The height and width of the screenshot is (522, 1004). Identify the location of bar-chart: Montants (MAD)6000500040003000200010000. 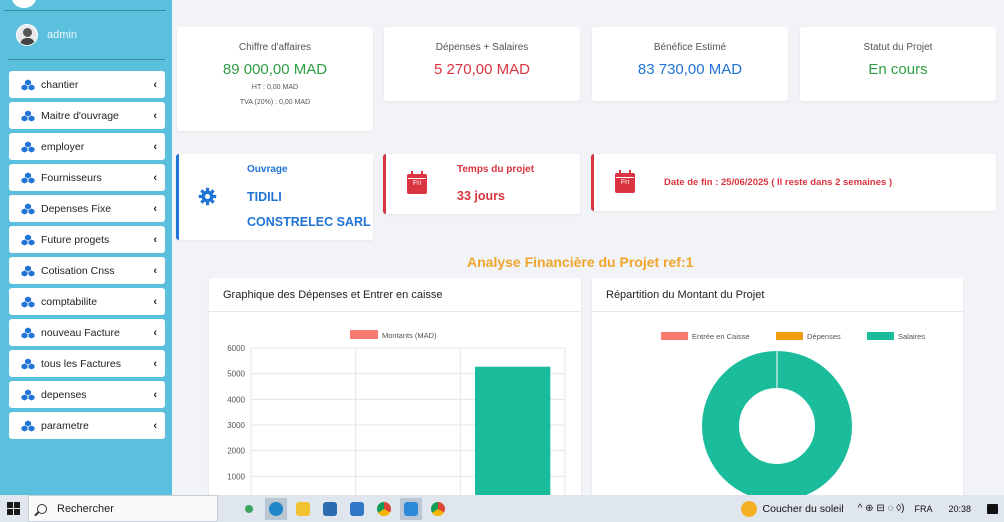
(396, 414).